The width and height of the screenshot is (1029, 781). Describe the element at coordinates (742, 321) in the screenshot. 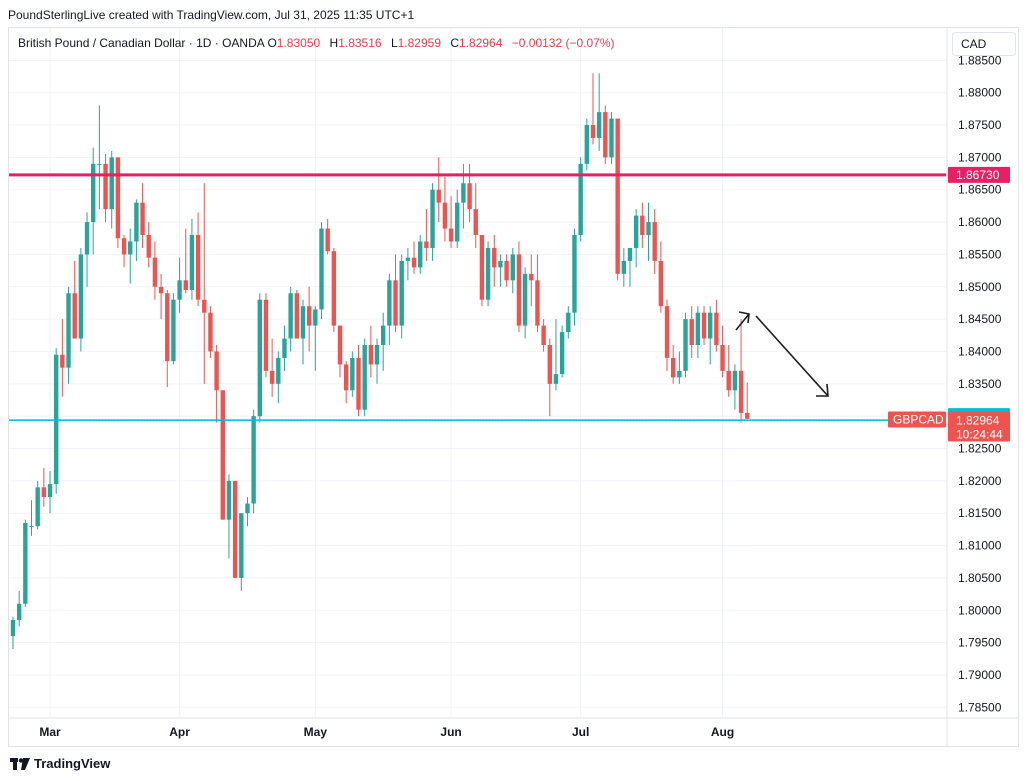

I see `up-arrow-drawing` at that location.